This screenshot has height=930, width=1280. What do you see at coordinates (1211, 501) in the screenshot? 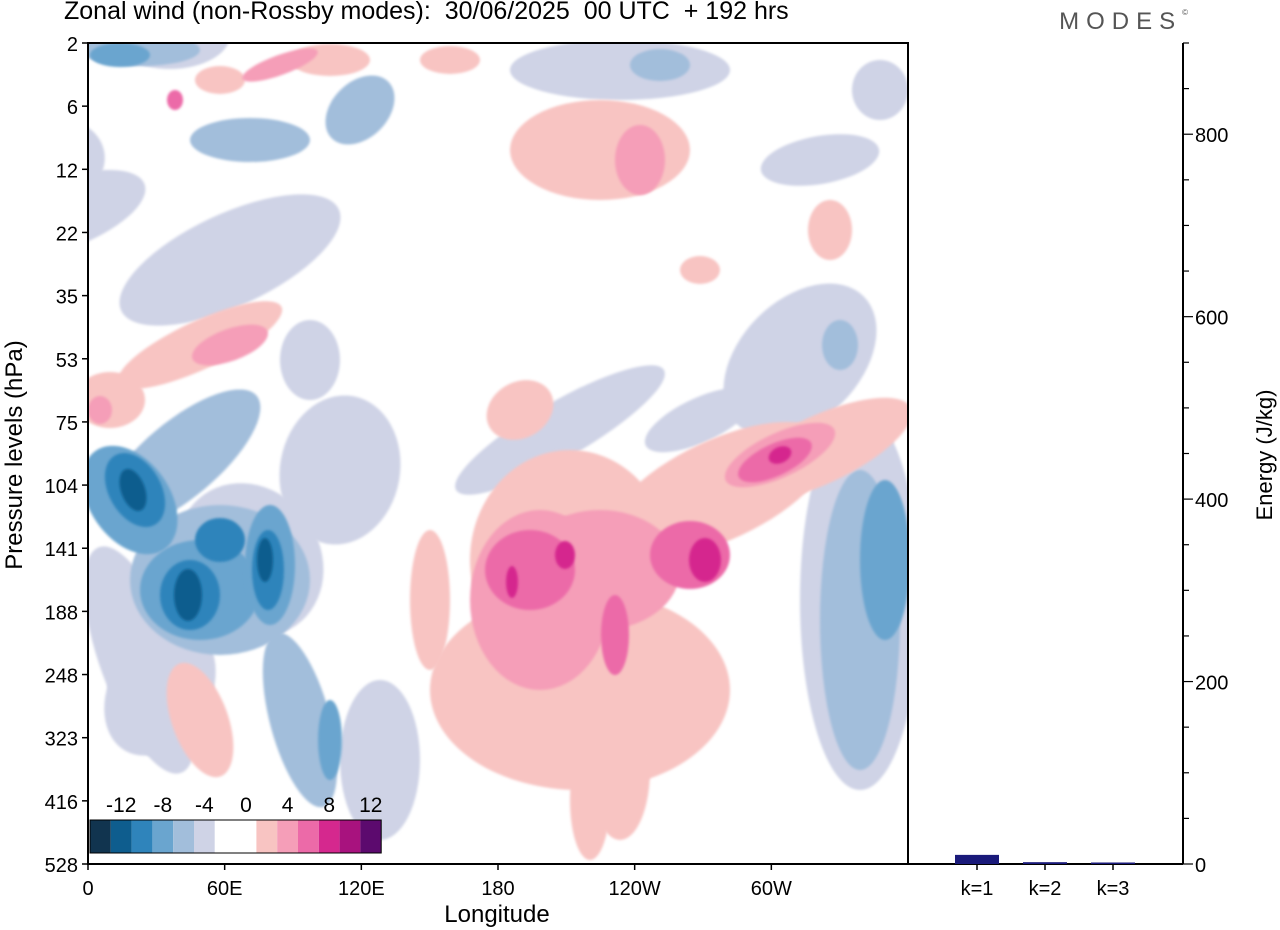
I see `energy-tick-label: 400` at bounding box center [1211, 501].